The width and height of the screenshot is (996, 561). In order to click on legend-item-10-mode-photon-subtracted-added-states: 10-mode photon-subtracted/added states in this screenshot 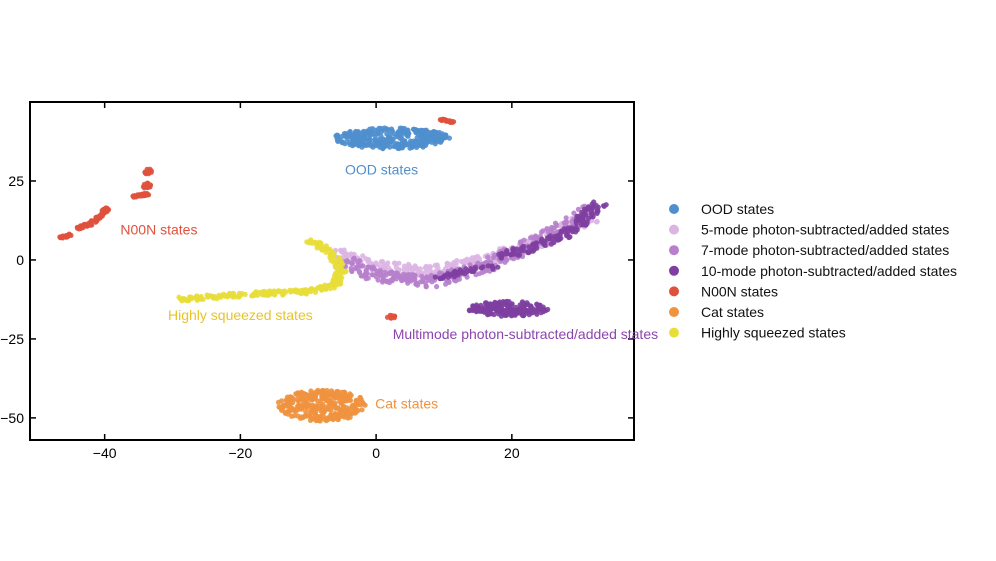, I will do `click(813, 271)`.